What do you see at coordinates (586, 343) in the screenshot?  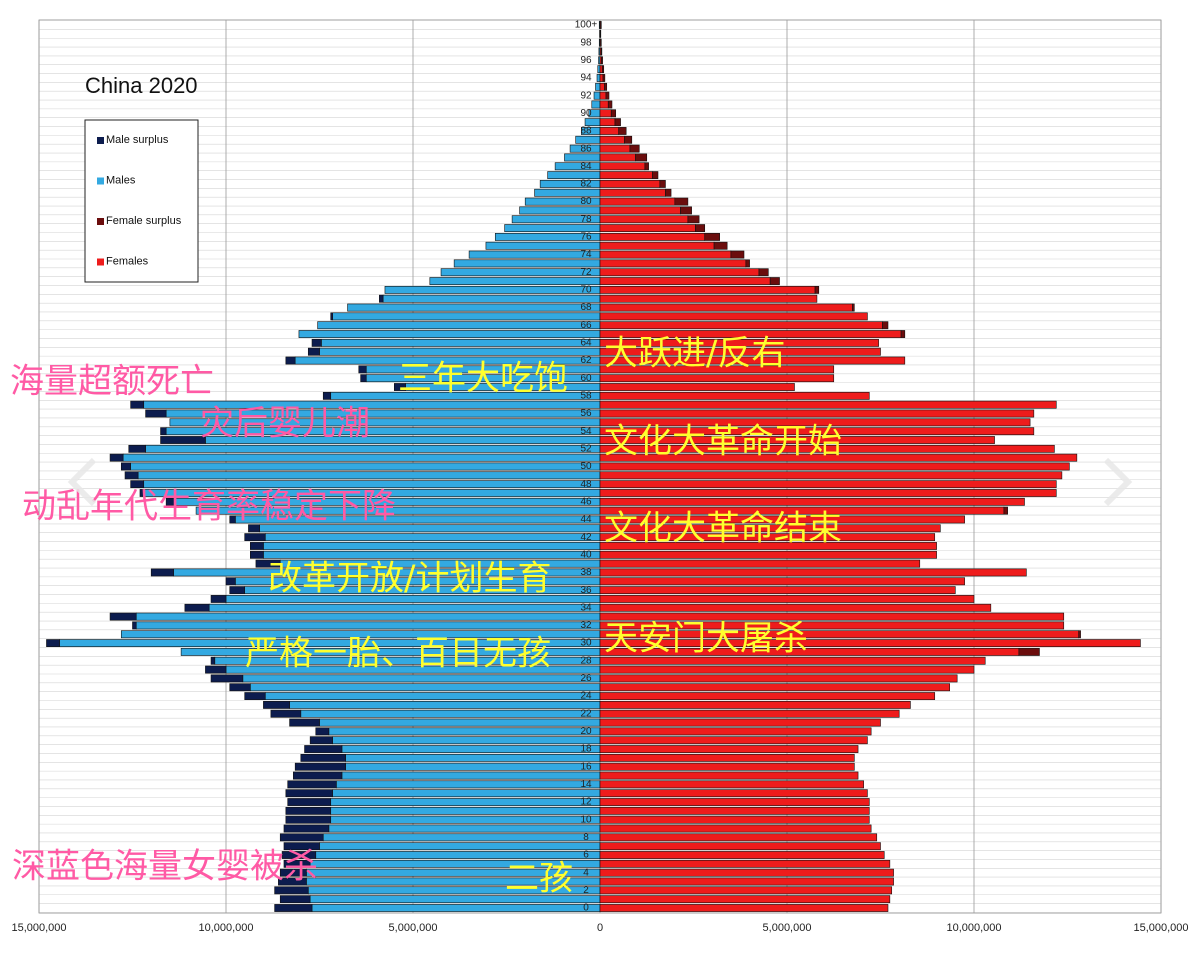 I see `age-label: 64` at bounding box center [586, 343].